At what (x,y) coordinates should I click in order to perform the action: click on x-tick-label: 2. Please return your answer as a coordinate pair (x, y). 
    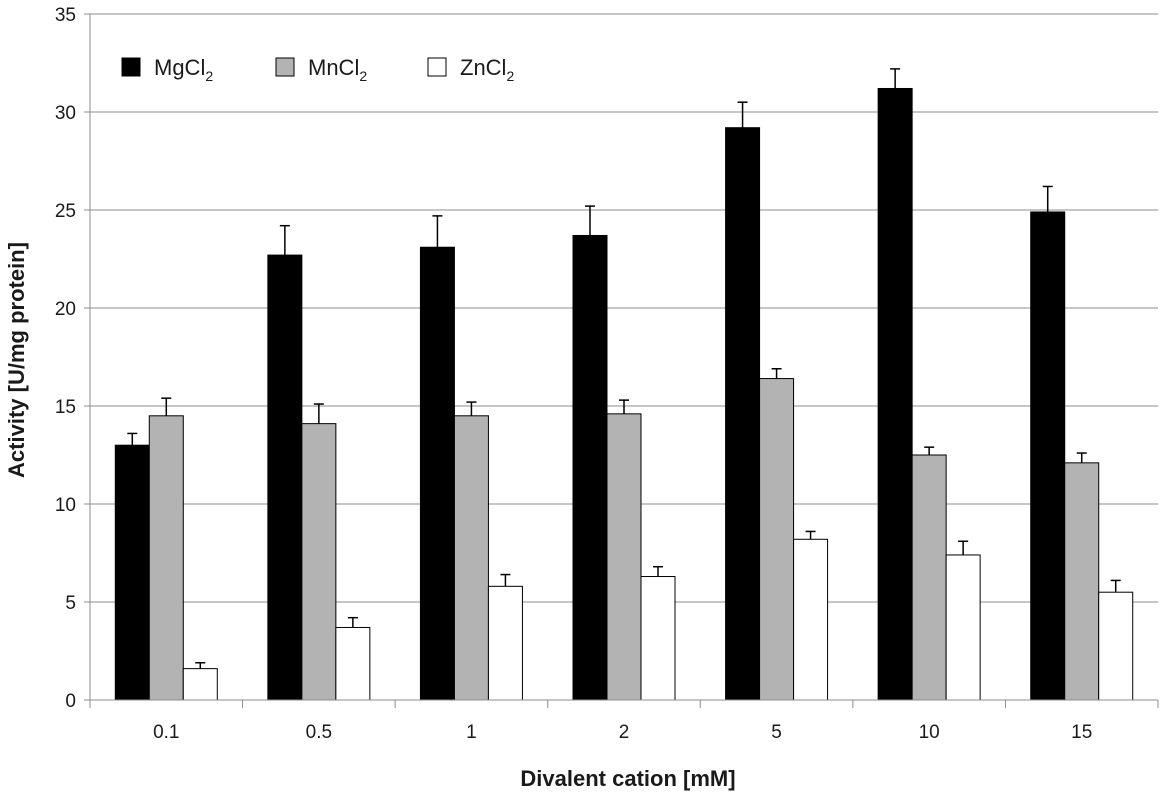
    Looking at the image, I should click on (624, 732).